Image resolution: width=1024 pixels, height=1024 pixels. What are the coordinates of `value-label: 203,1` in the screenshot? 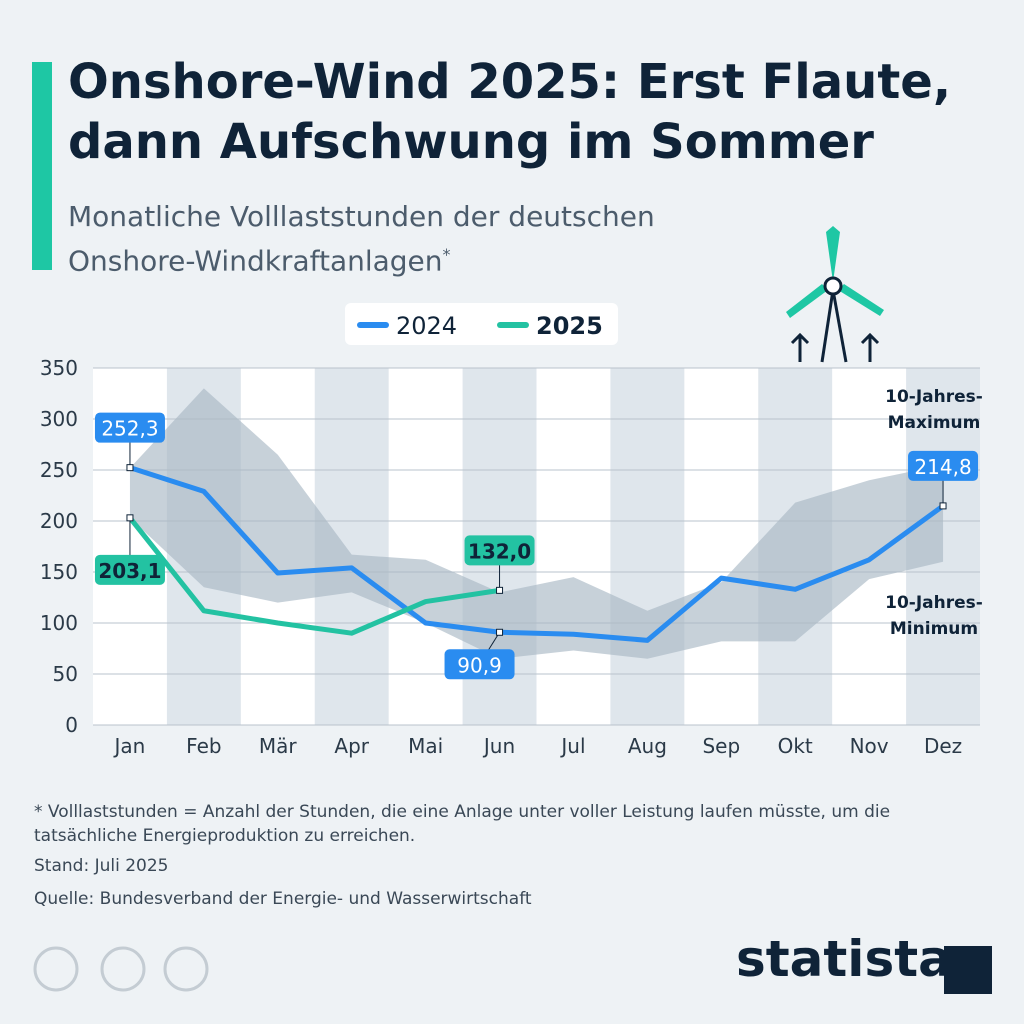 It's located at (129, 571).